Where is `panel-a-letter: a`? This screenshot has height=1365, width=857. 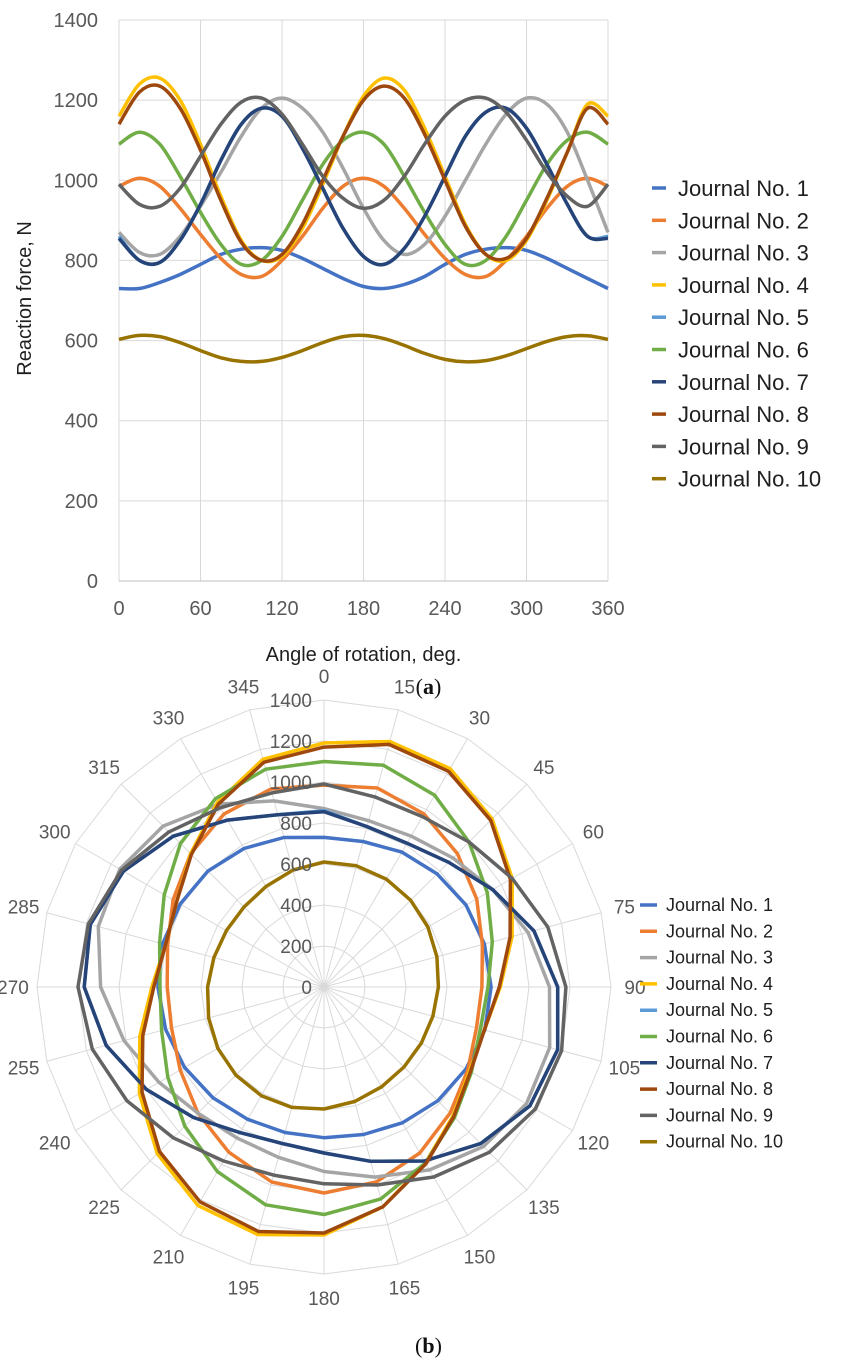 panel-a-letter: a is located at coordinates (428, 686).